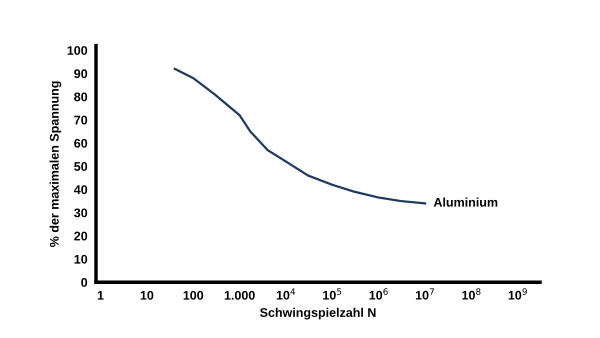  I want to click on y-tick-label: 10, so click(81, 259).